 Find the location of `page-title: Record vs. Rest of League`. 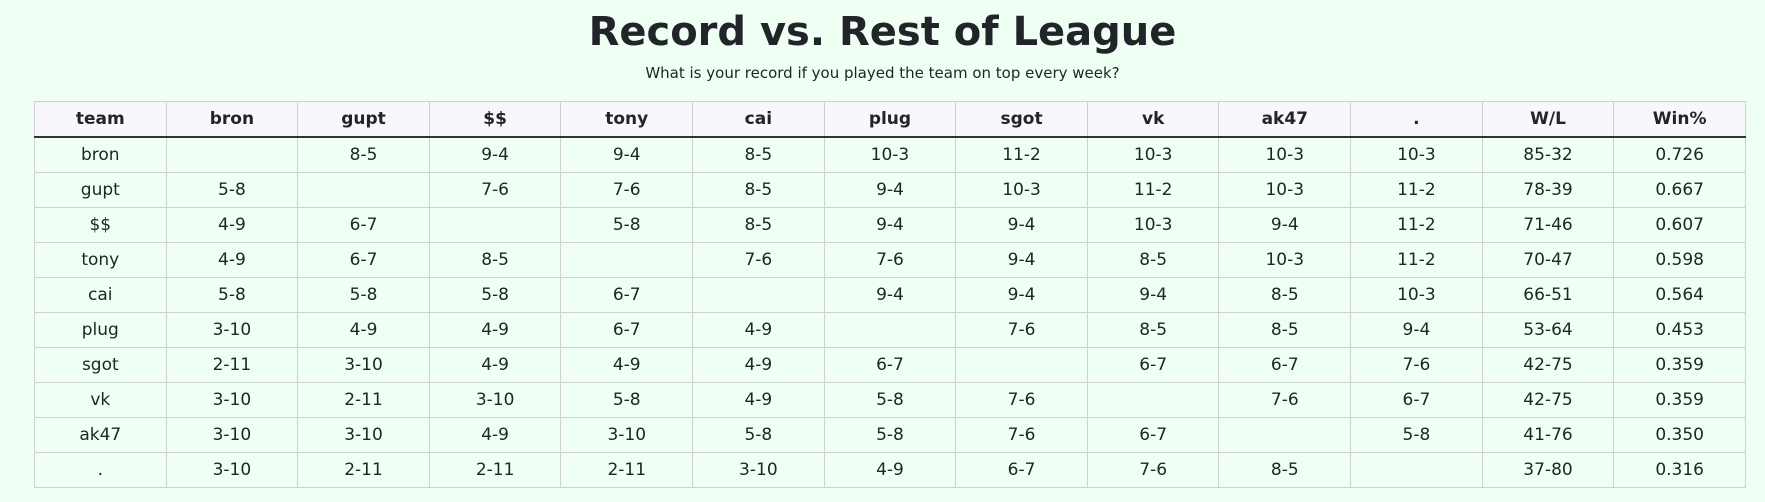

page-title: Record vs. Rest of League is located at coordinates (882, 32).